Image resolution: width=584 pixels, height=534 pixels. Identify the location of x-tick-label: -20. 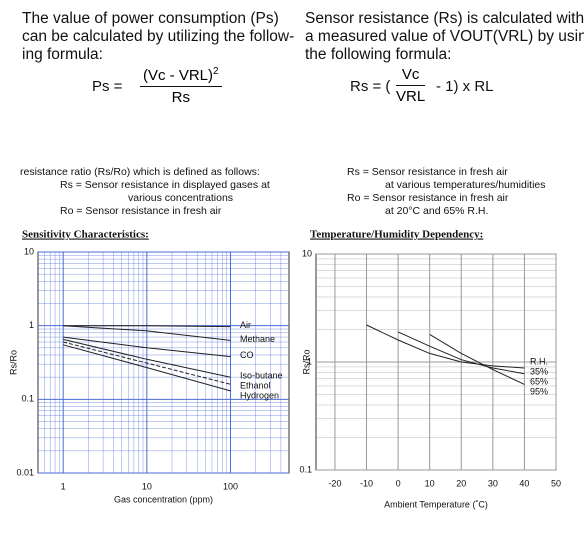
(334, 483).